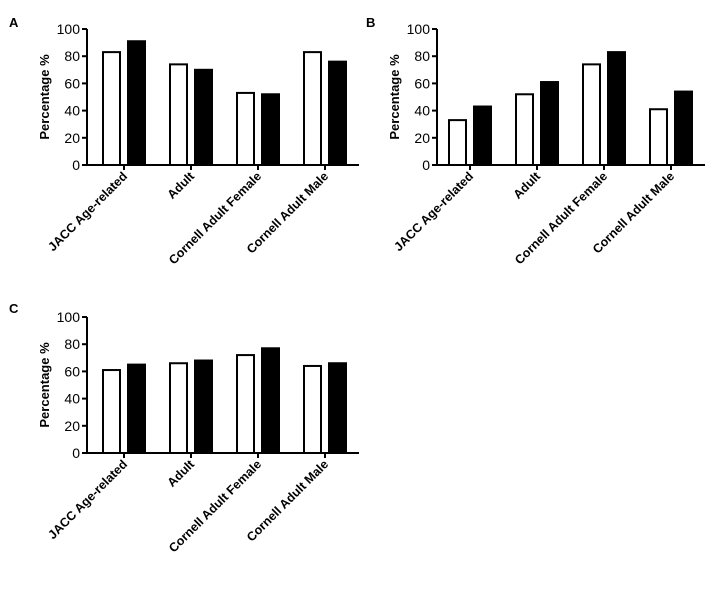 The image size is (713, 603). I want to click on panel-label: A, so click(14, 22).